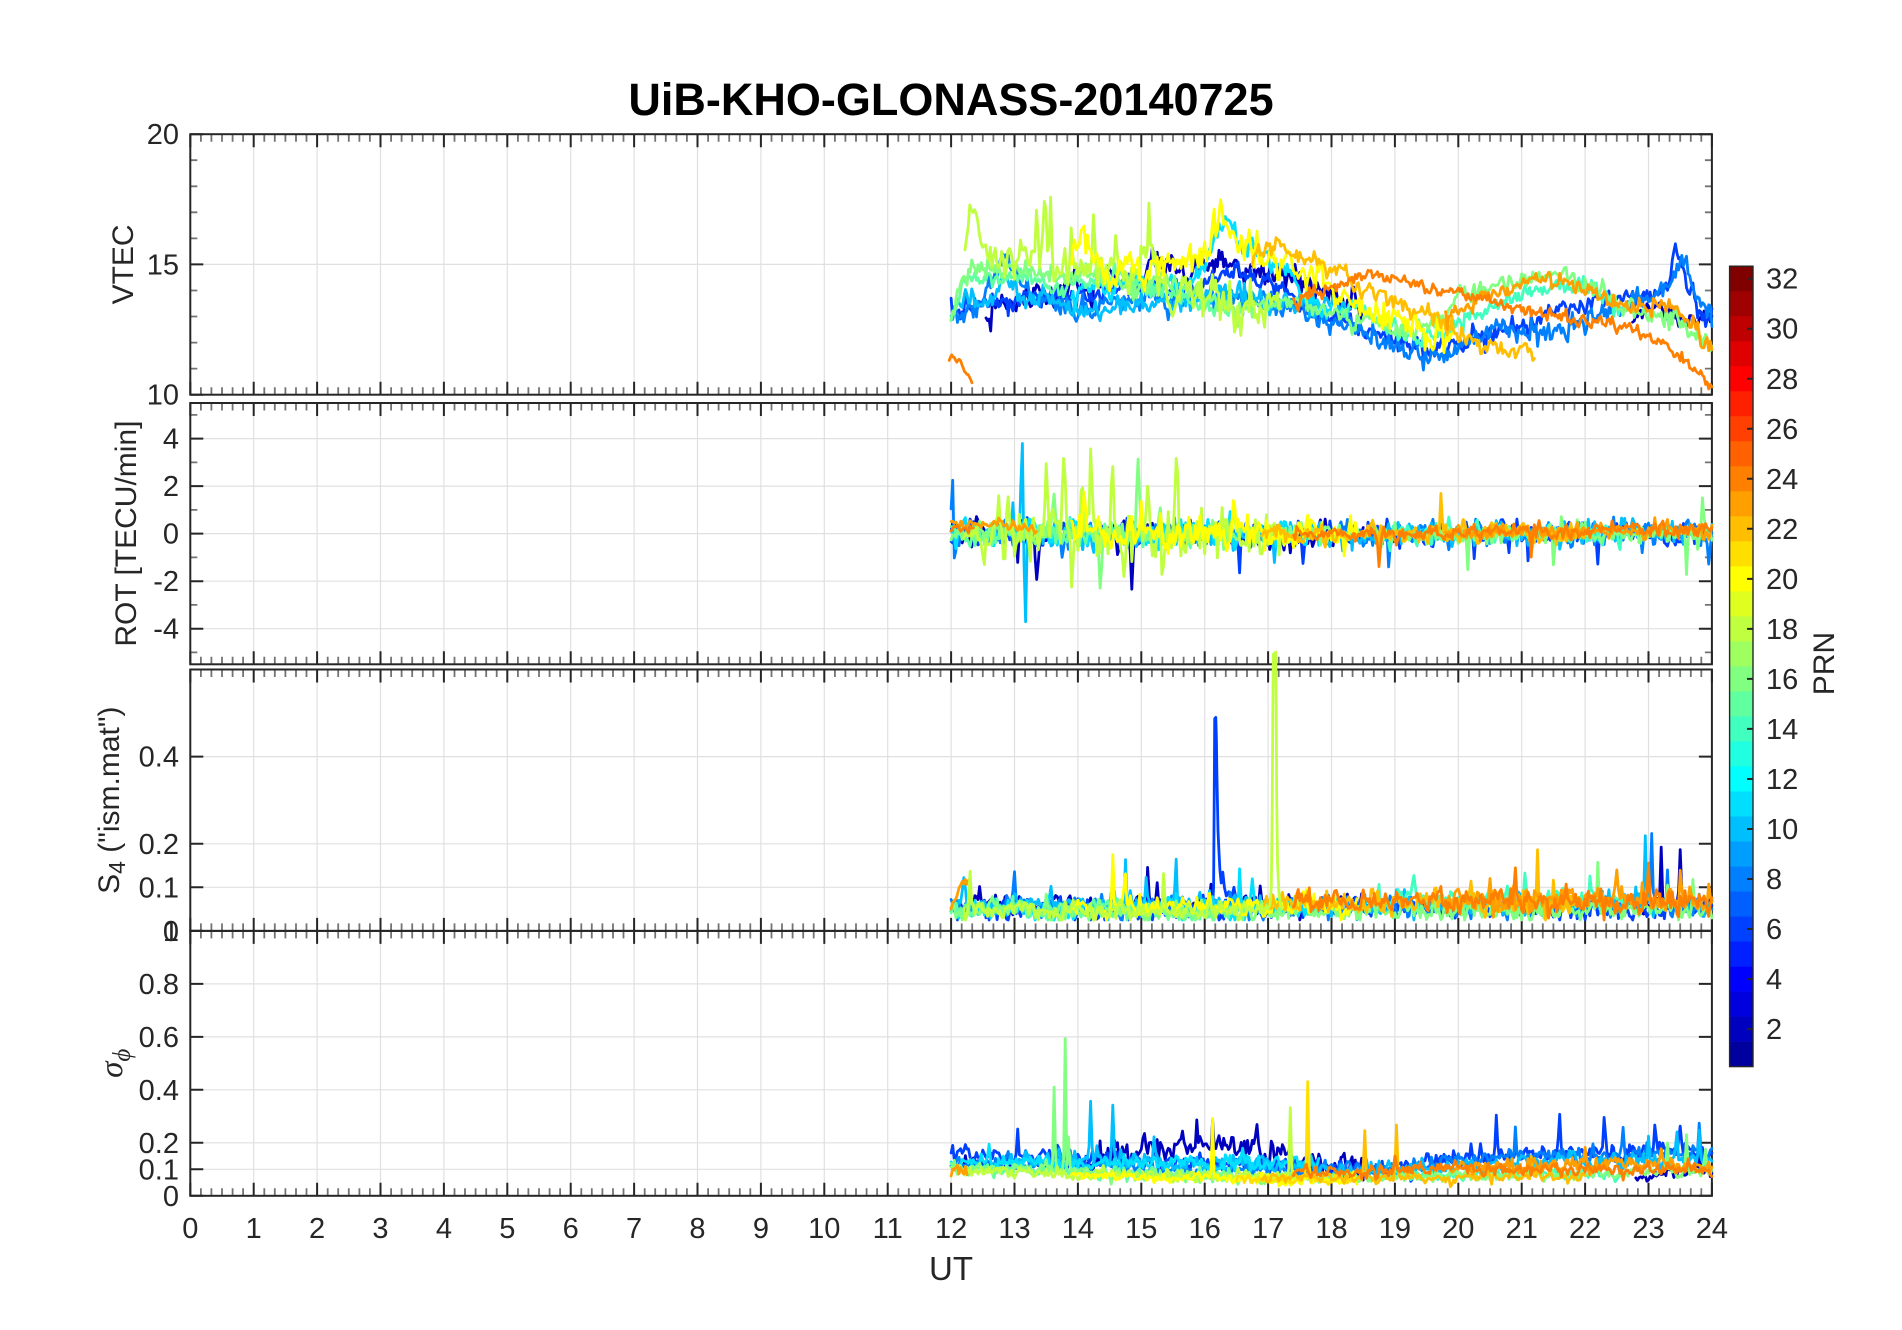 The image size is (1902, 1330). I want to click on svg-text: 0.6, so click(159, 1038).